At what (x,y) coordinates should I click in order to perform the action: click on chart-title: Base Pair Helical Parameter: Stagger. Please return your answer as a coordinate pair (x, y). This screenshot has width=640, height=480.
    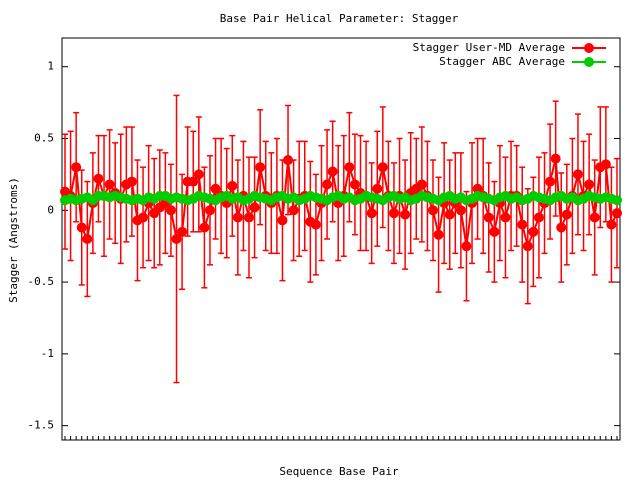
    Looking at the image, I should click on (339, 18).